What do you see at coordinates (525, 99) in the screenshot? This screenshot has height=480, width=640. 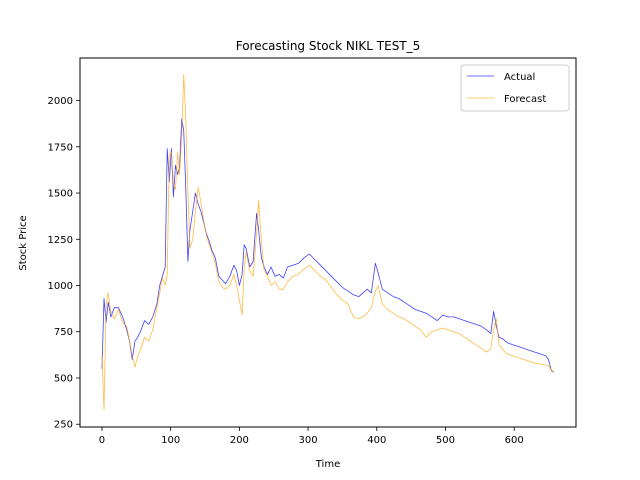 I see `legend-forecast-label: Forecast` at bounding box center [525, 99].